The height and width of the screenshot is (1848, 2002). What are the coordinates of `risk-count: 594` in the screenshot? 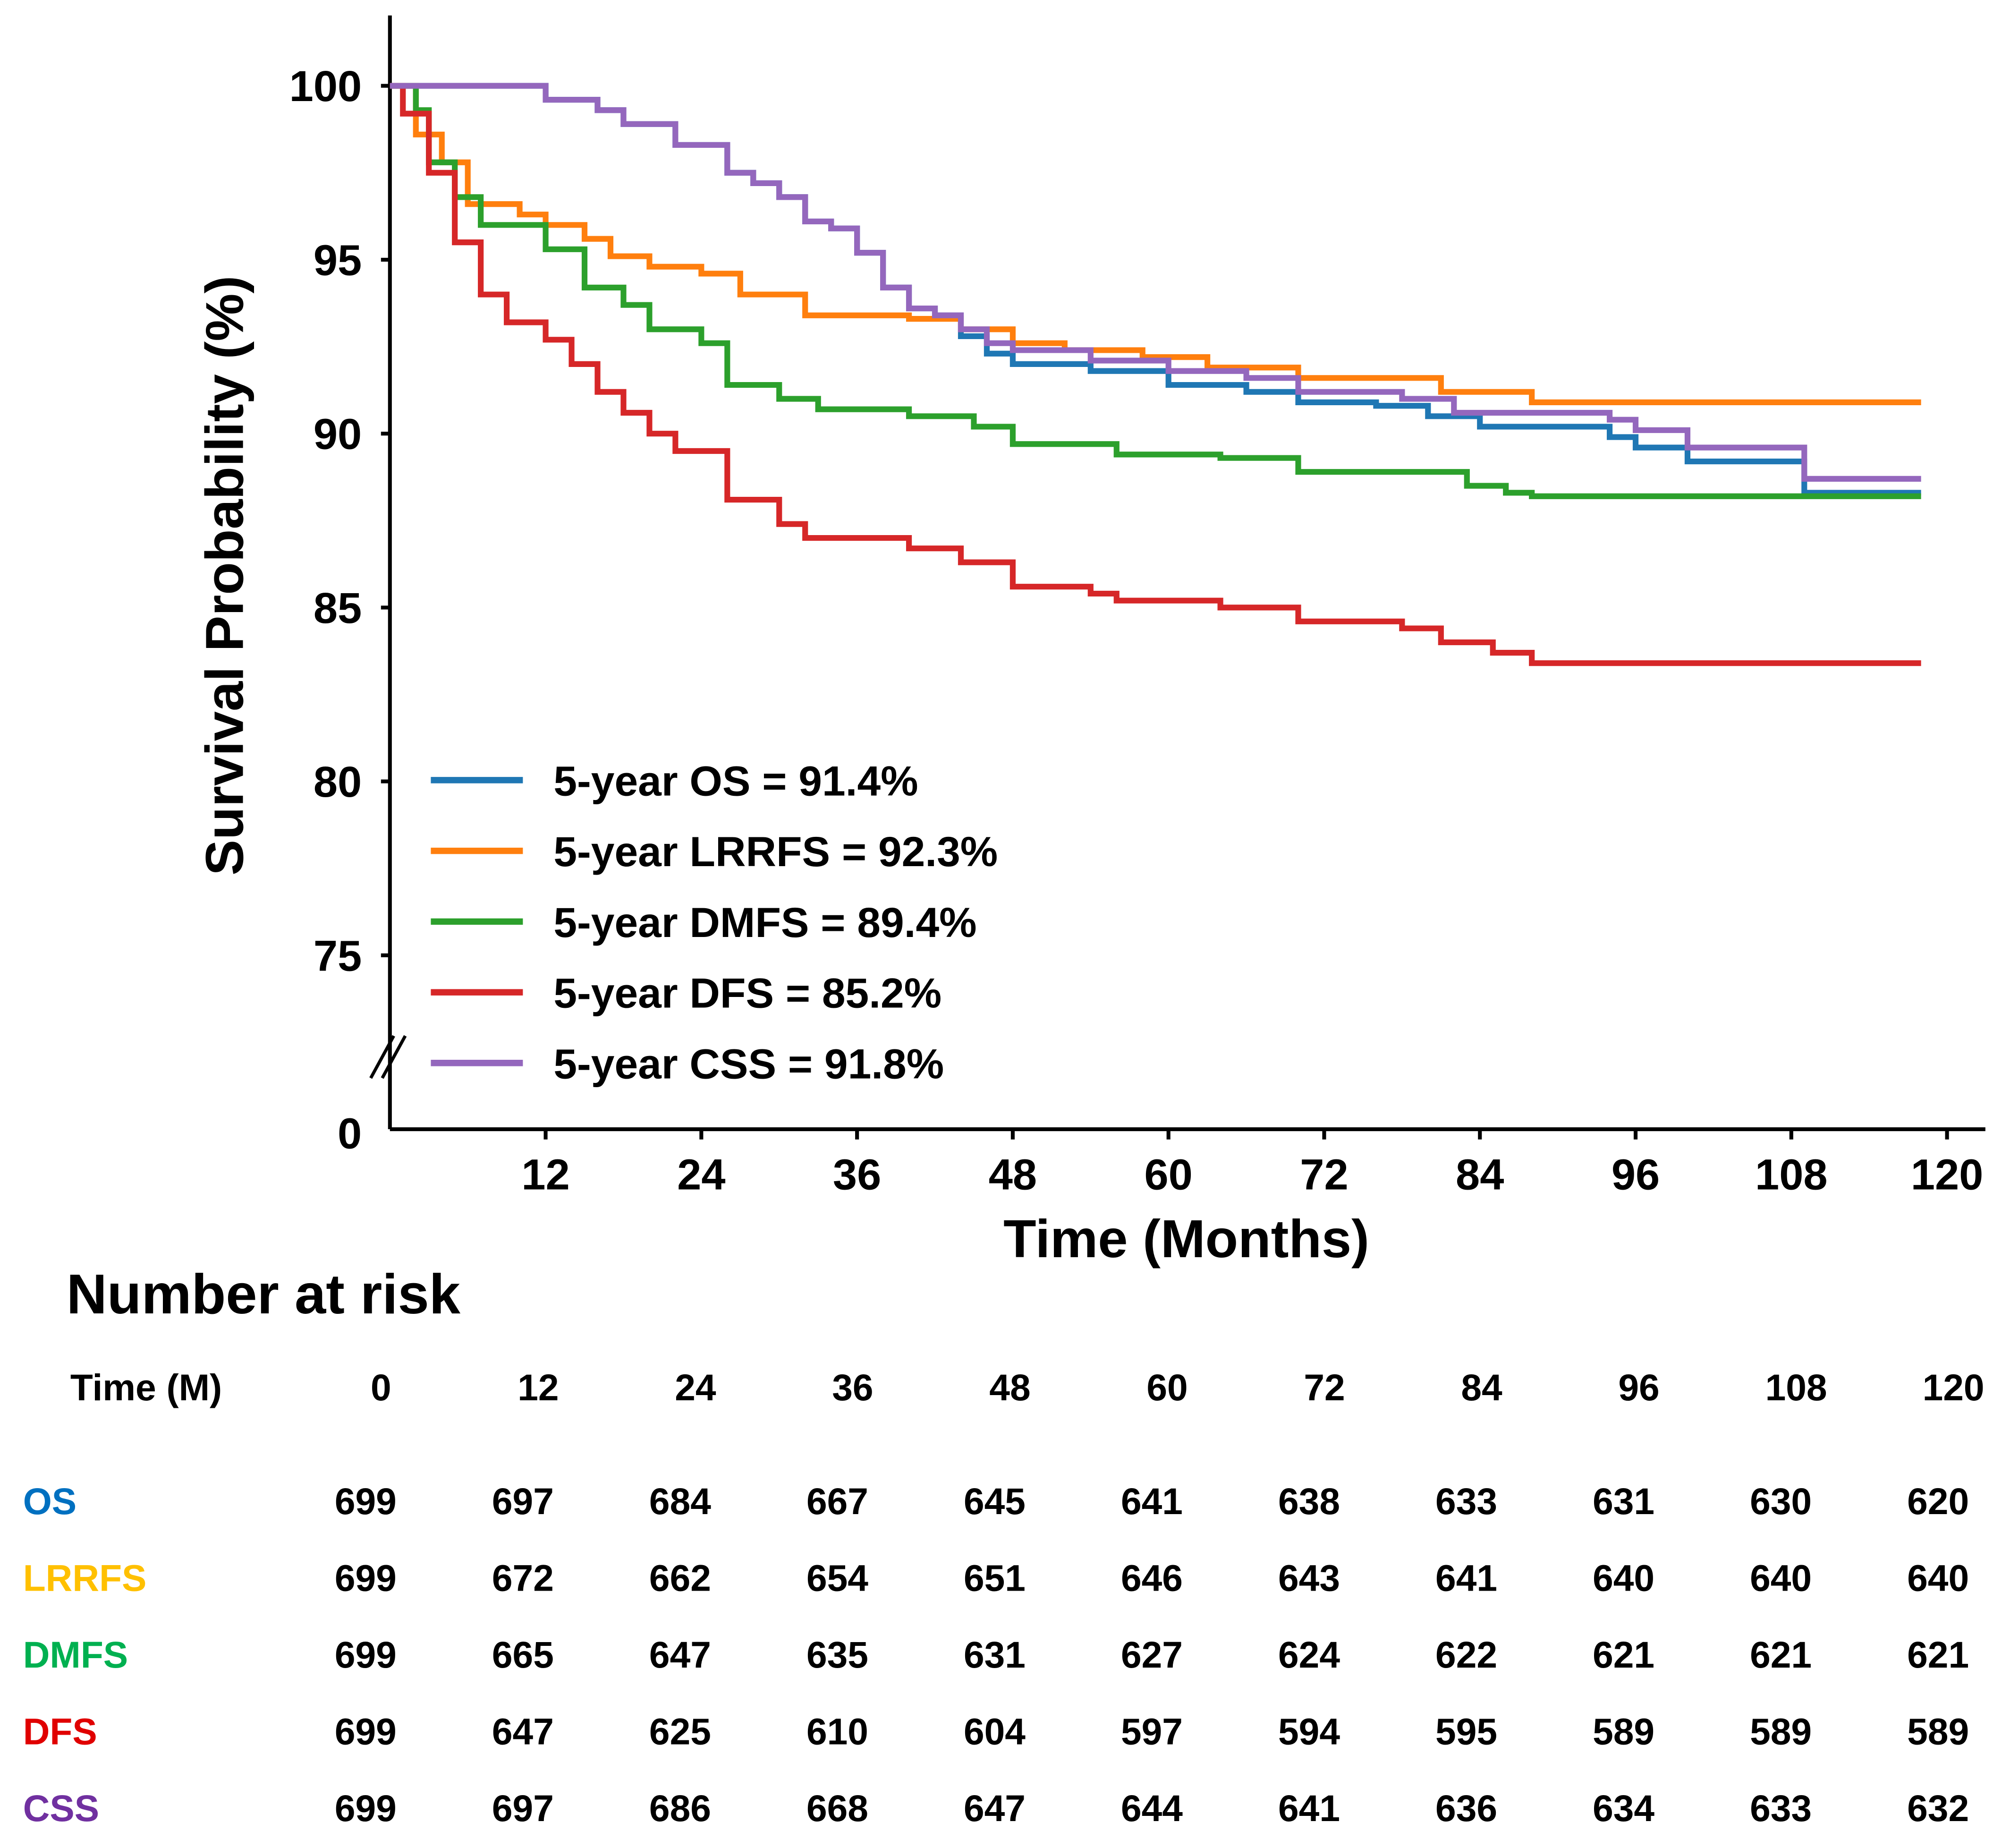 It's located at (1309, 1731).